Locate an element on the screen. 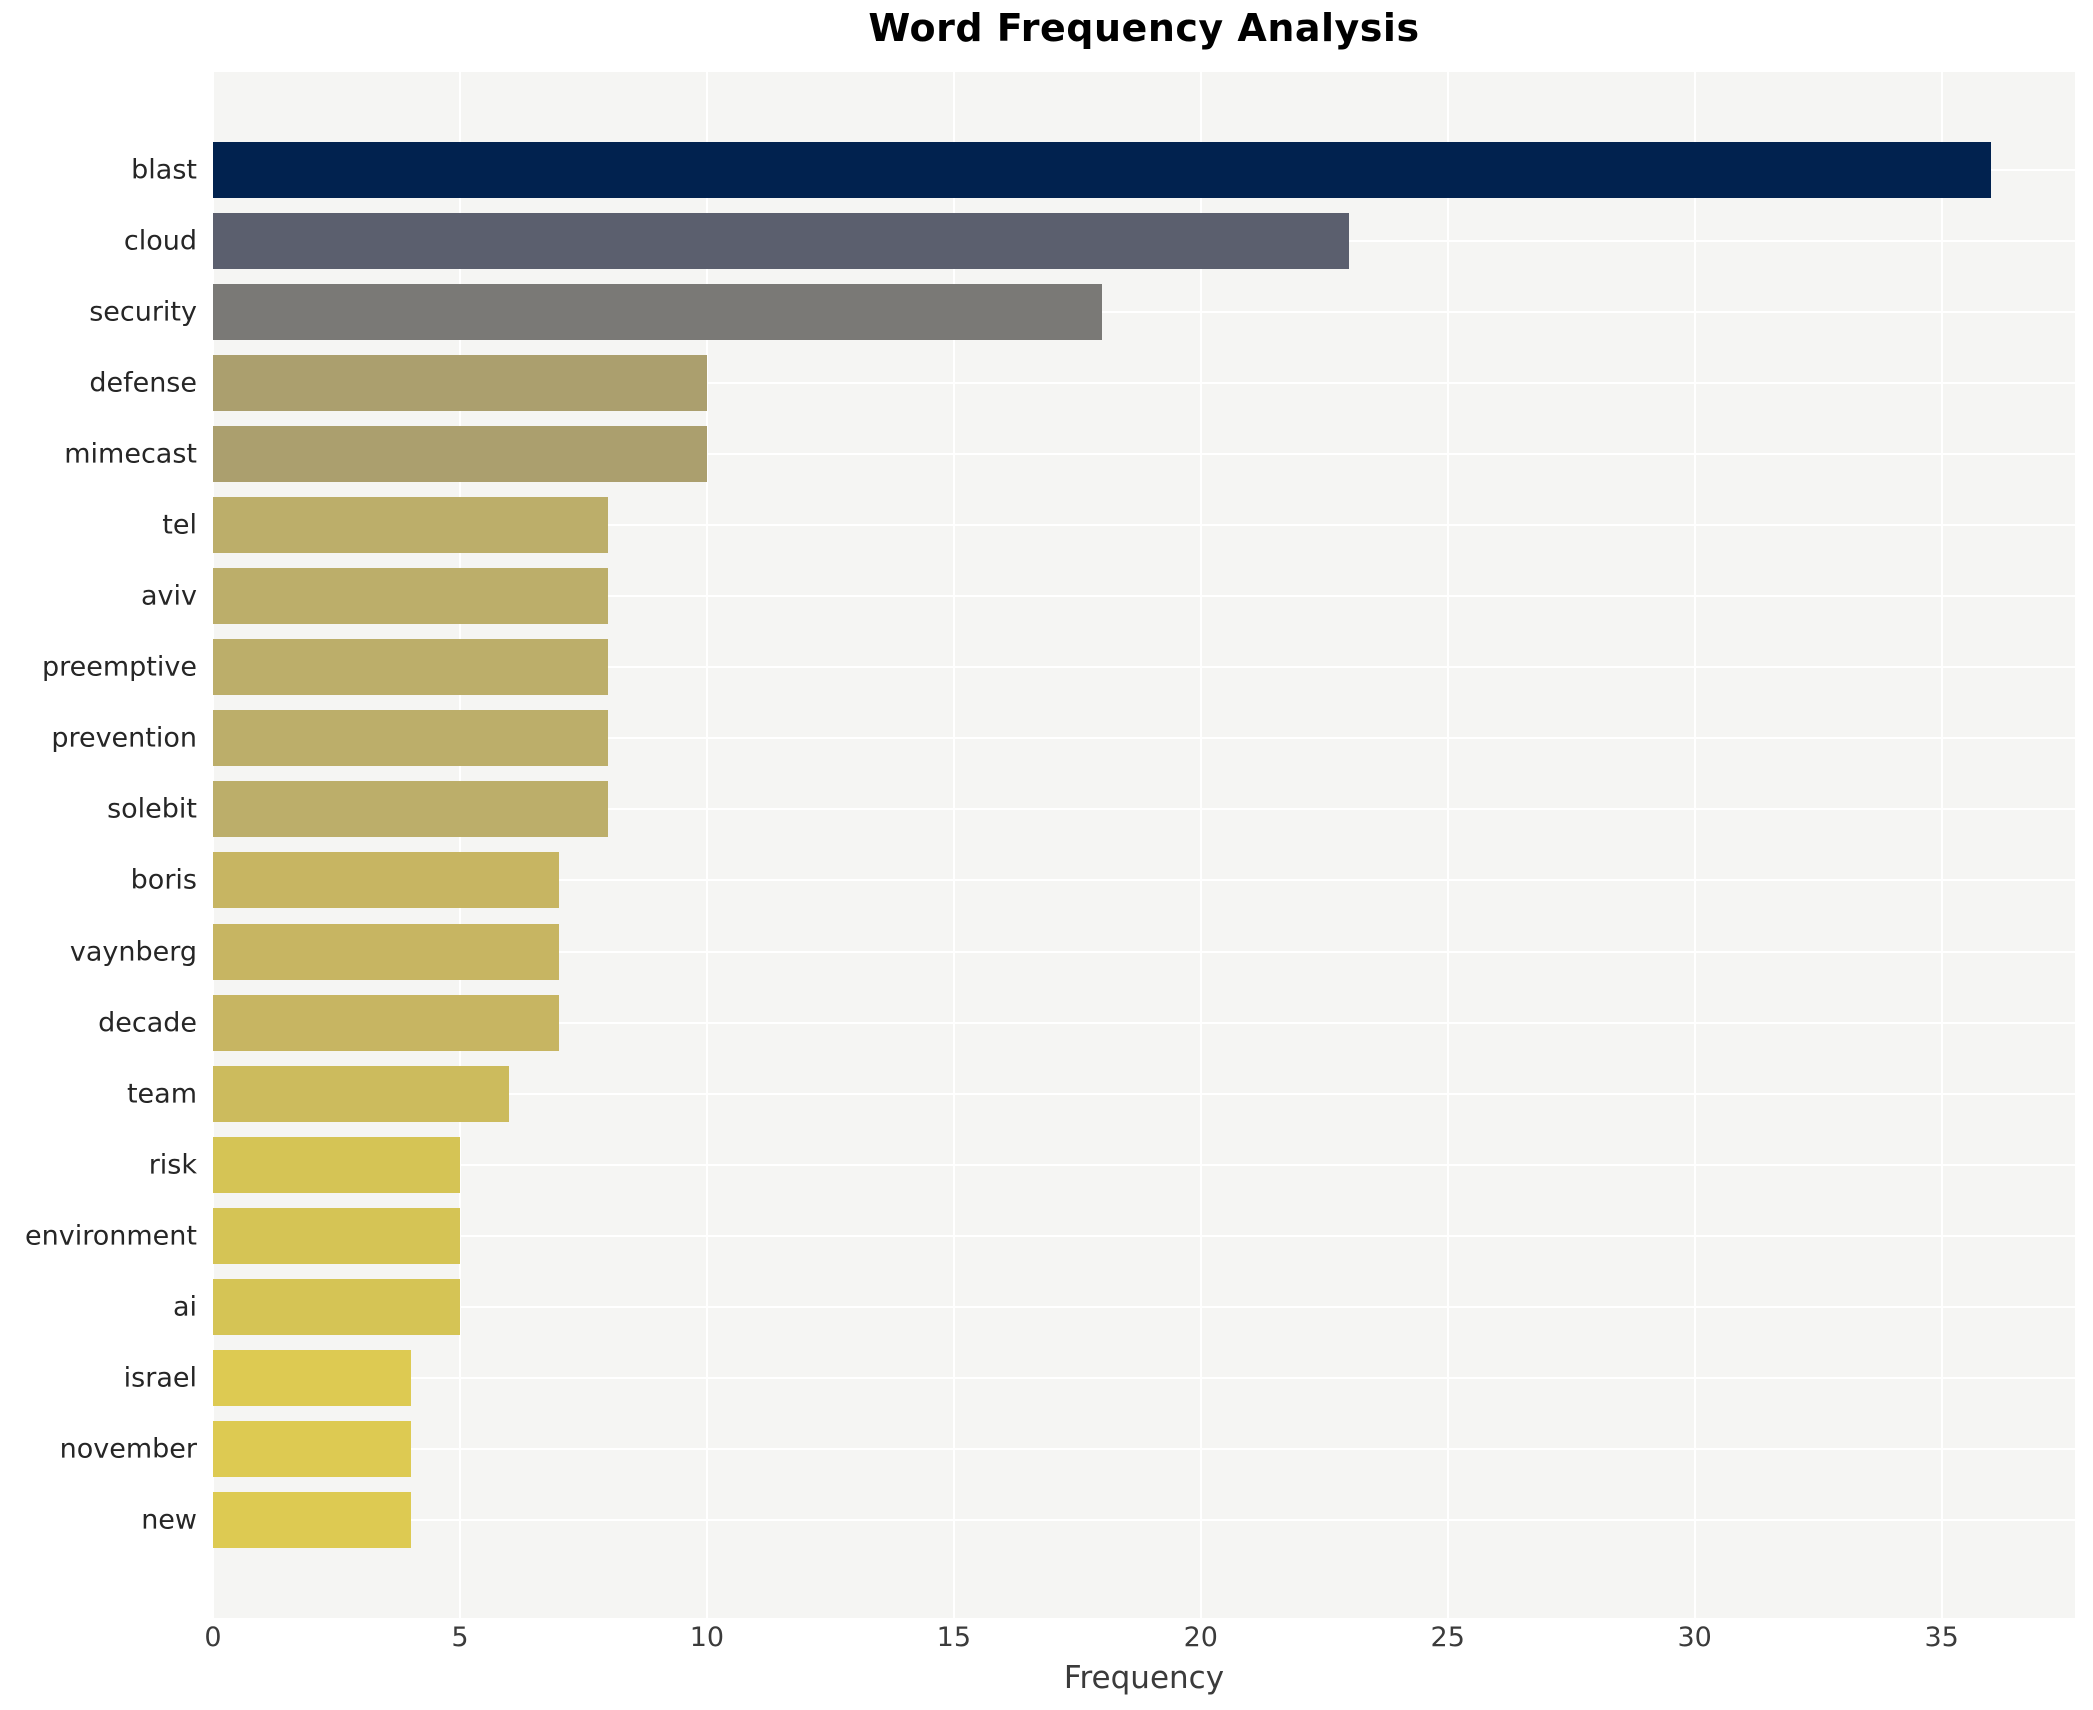  category-label: november is located at coordinates (128, 1449).